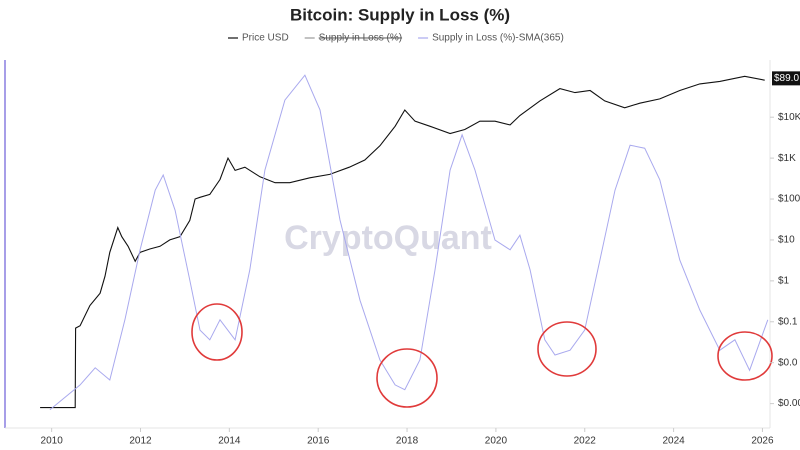  I want to click on price-tag-label: $89.0, so click(786, 78).